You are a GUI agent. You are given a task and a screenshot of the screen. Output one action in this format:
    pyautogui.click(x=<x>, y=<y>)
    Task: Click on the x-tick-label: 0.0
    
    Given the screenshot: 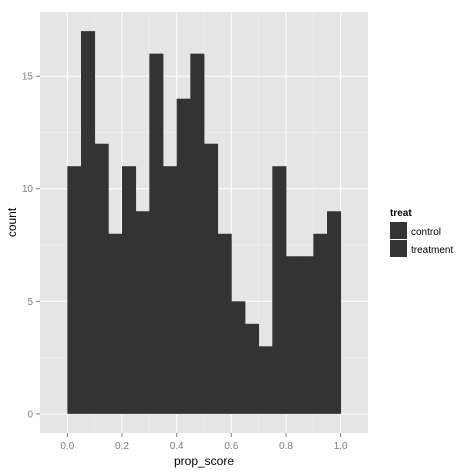 What is the action you would take?
    pyautogui.click(x=67, y=446)
    